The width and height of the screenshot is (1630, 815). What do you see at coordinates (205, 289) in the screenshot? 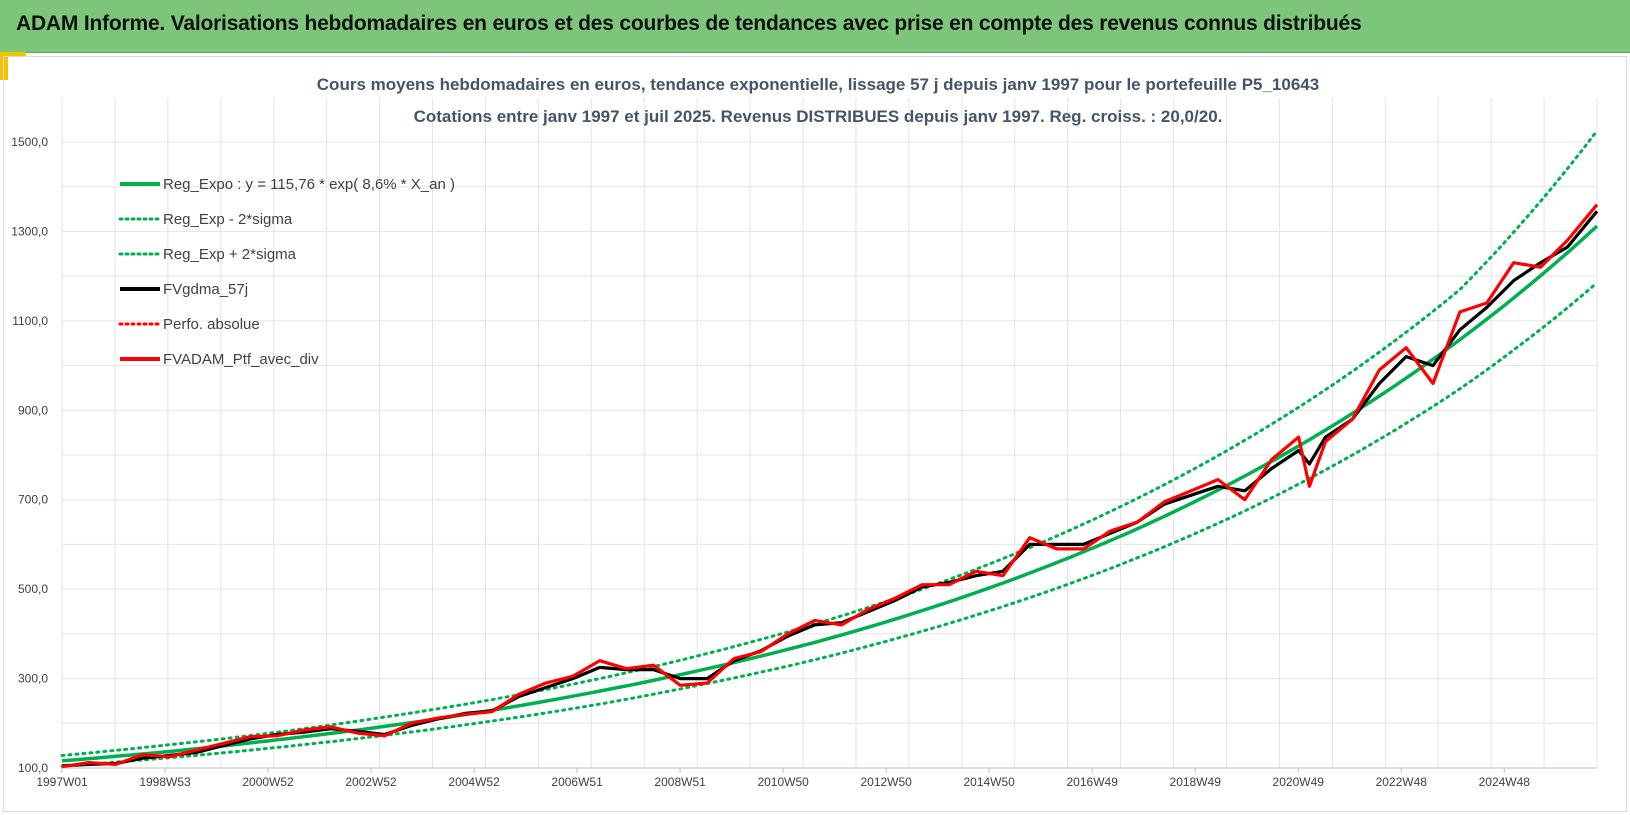
I see `legend-label: FVgdma_57j` at bounding box center [205, 289].